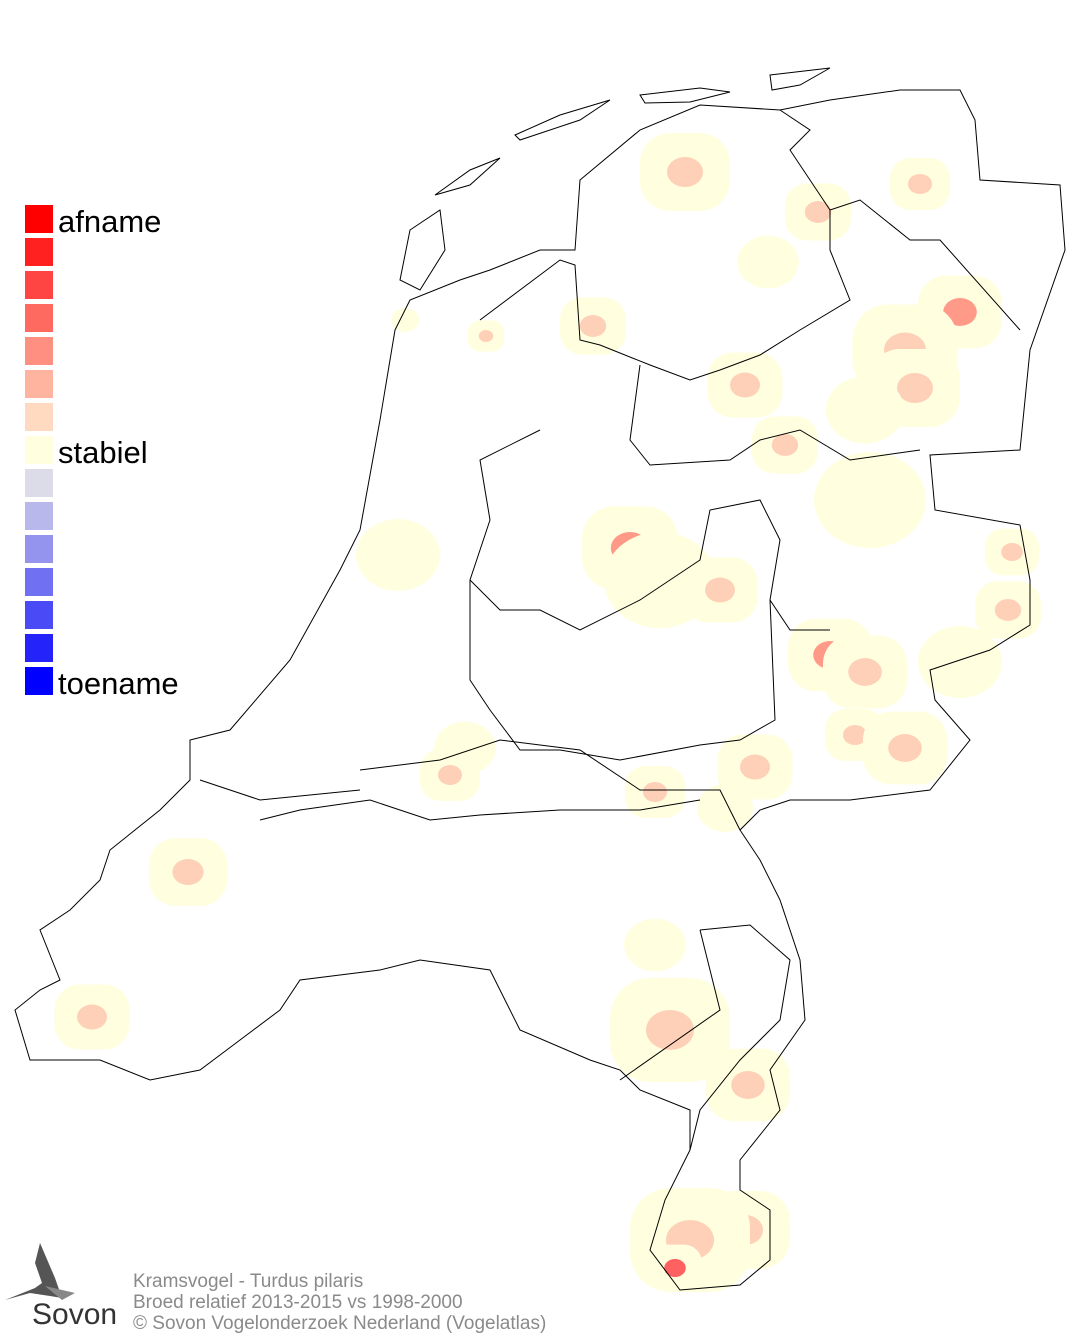  I want to click on island-vlieland, so click(467, 176).